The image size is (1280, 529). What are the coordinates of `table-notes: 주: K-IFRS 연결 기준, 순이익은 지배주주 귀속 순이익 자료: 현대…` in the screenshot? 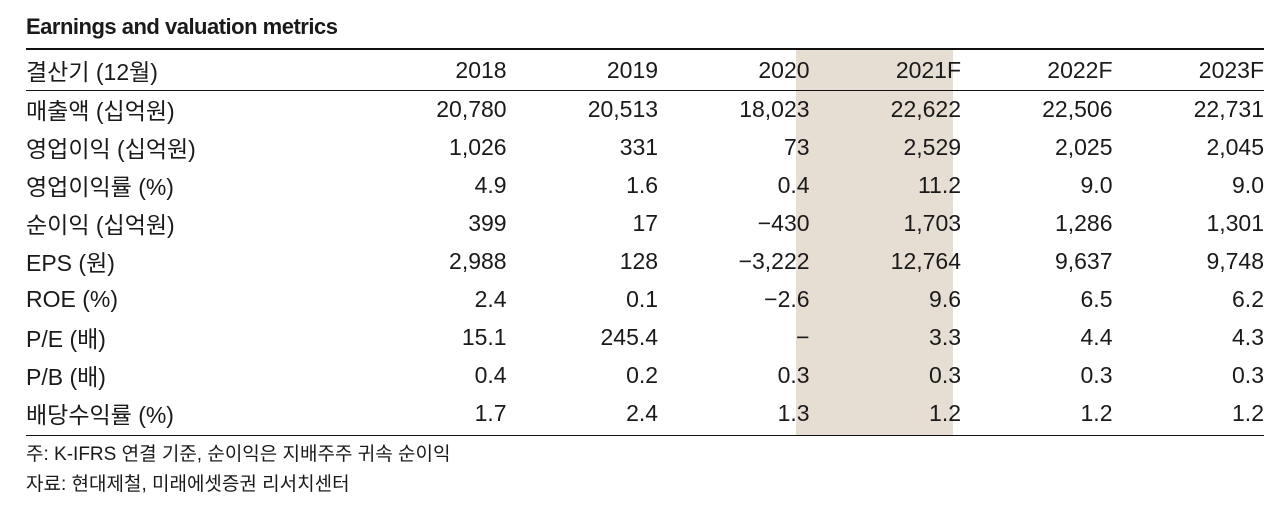 It's located at (238, 470).